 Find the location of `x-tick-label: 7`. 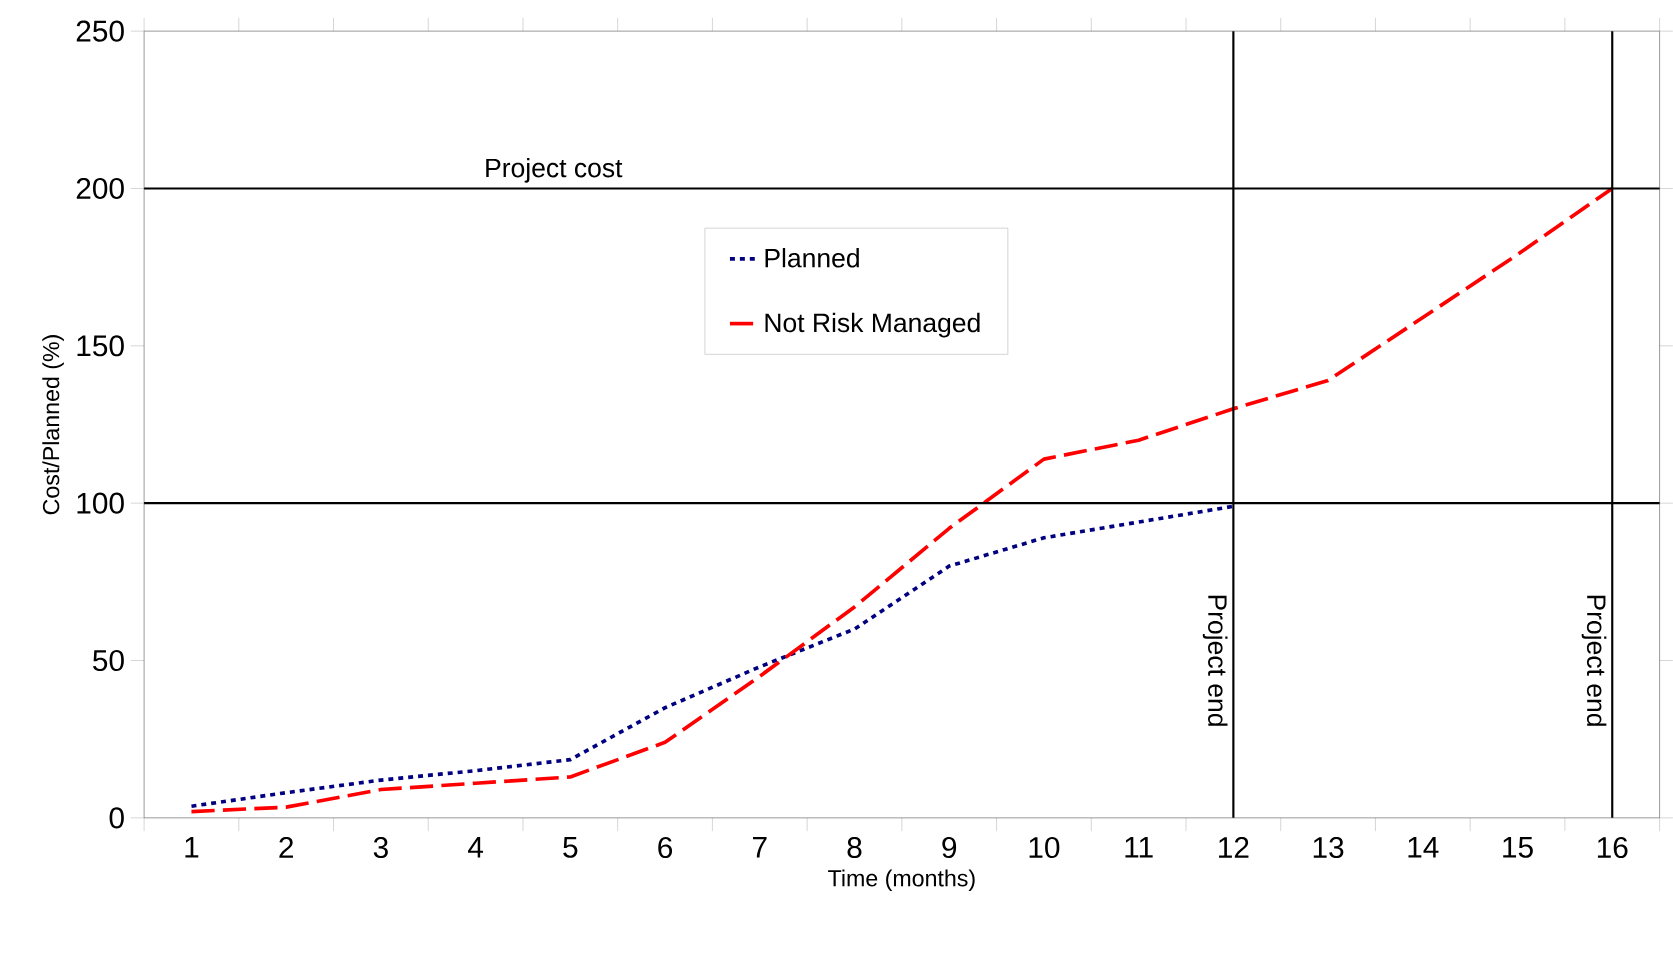

x-tick-label: 7 is located at coordinates (760, 847).